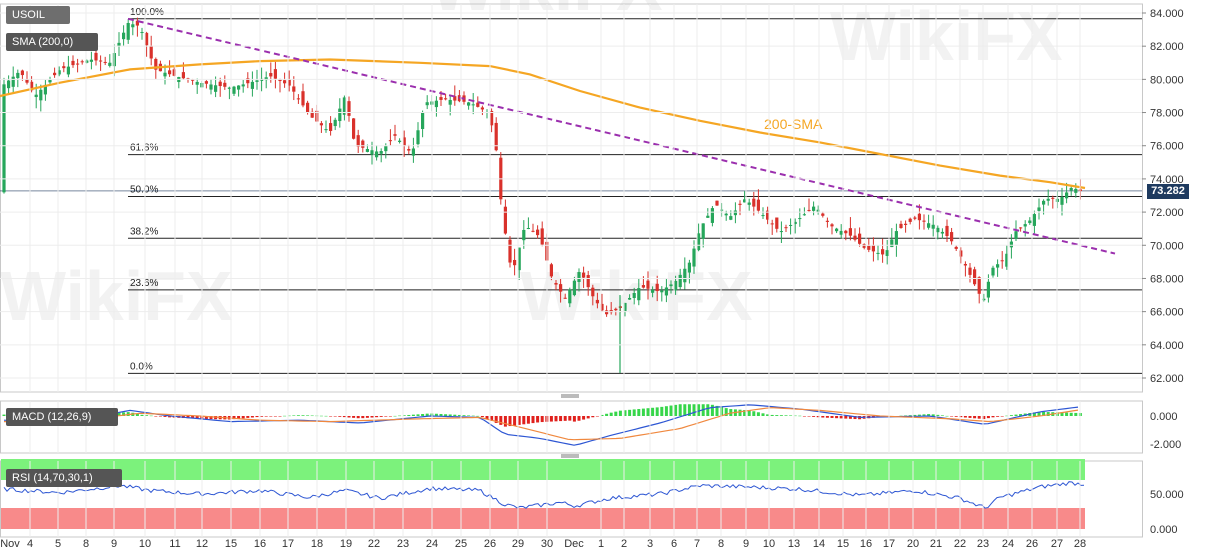  I want to click on x-tick-label: 10, so click(145, 544).